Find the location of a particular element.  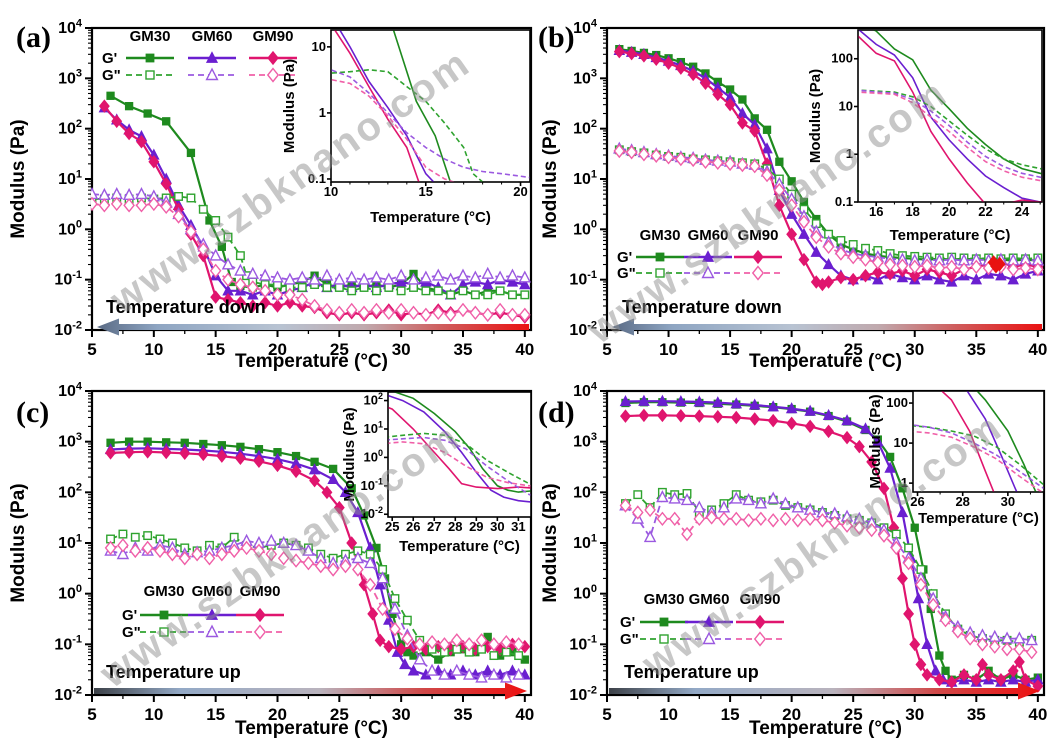

x-axis-title-d: Temperature (°C) is located at coordinates (825, 728).